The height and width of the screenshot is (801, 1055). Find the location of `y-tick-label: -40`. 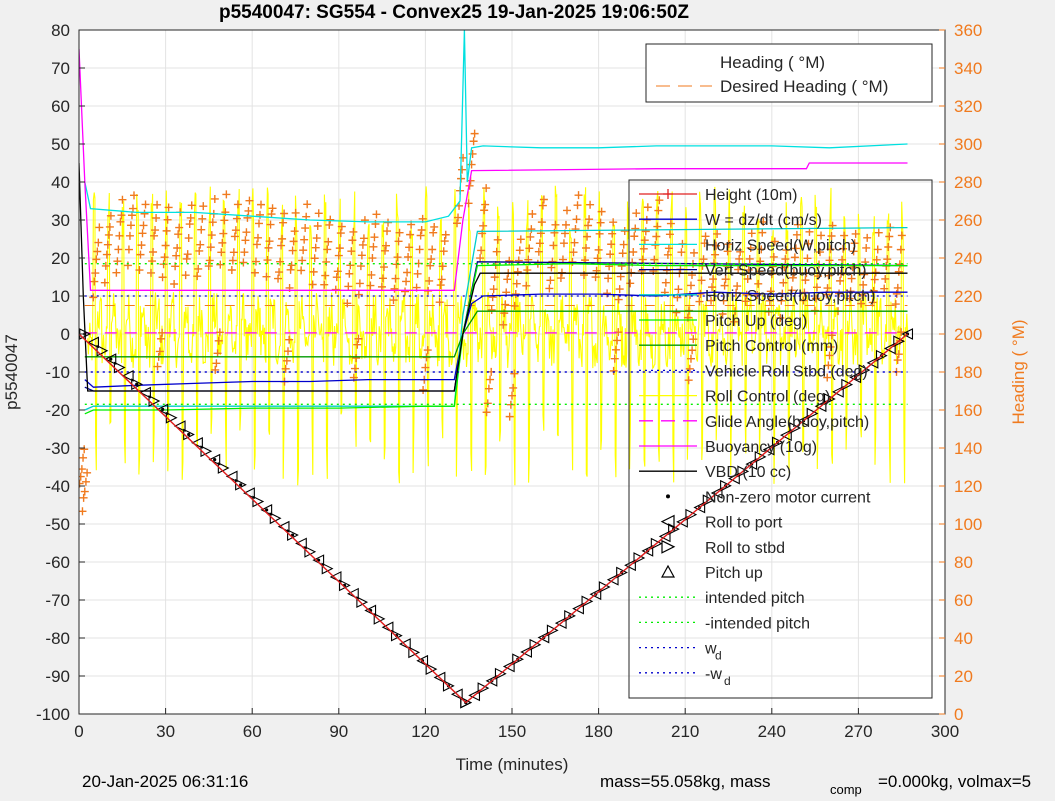

y-tick-label: -40 is located at coordinates (57, 486).